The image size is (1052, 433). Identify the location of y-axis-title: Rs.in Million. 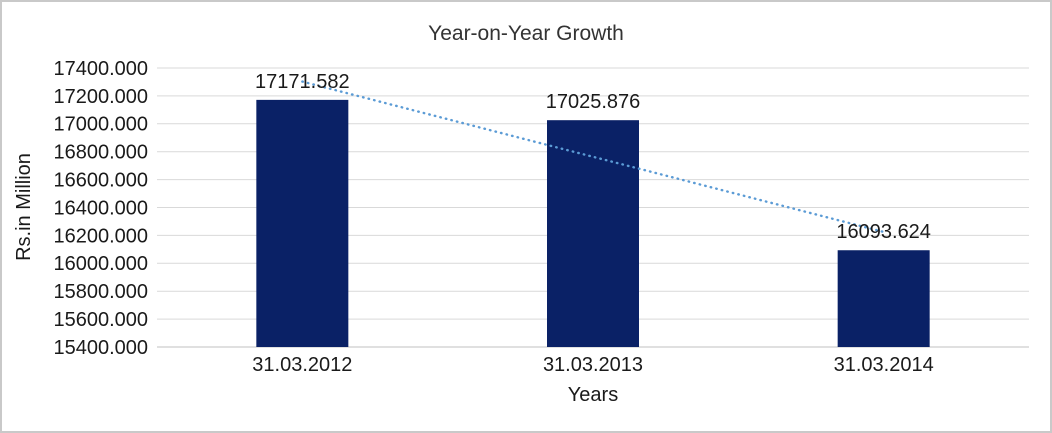
(24, 207).